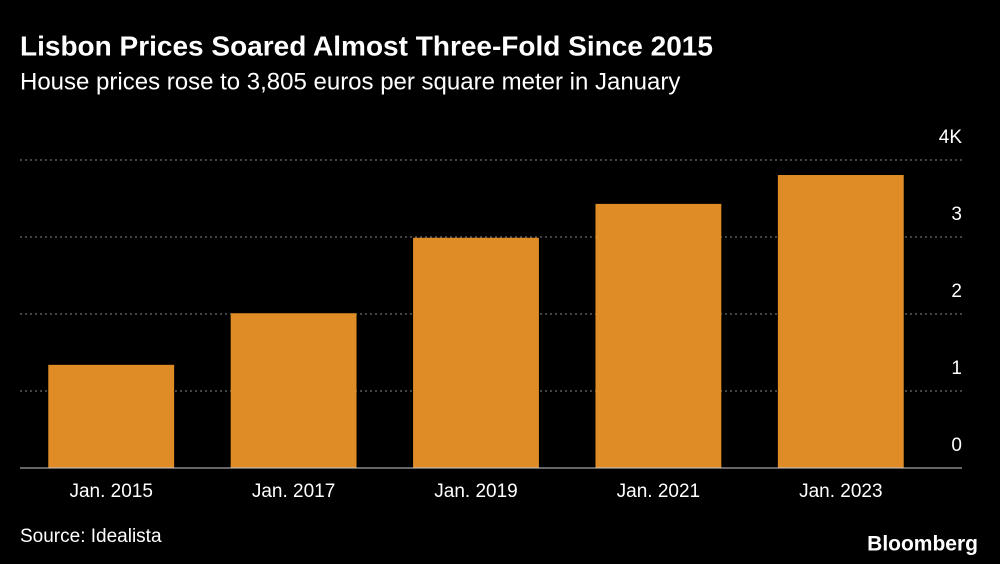  Describe the element at coordinates (951, 137) in the screenshot. I see `y-tick-label: 4K` at that location.